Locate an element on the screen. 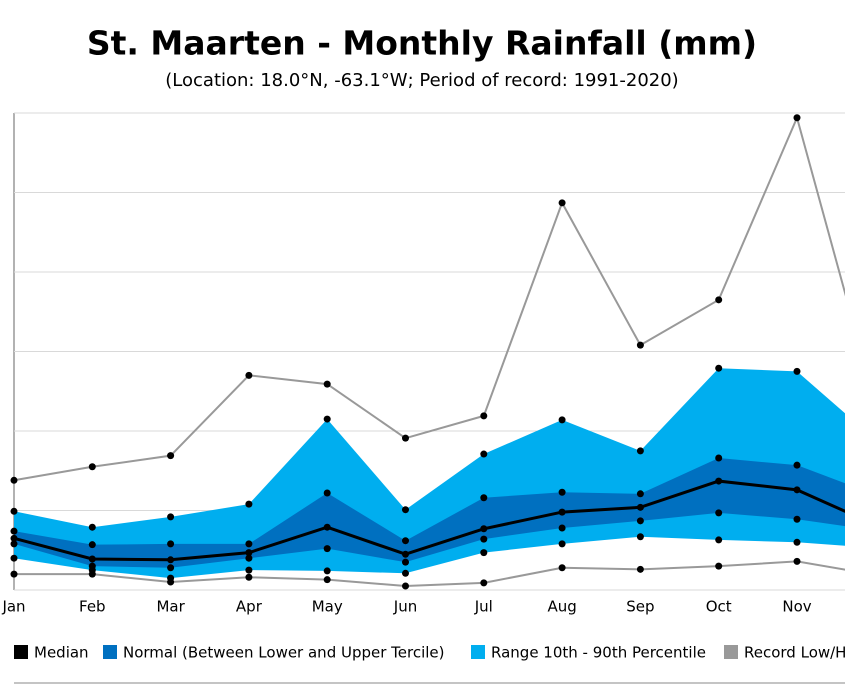  legend-label: Record Low/High is located at coordinates (794, 653).